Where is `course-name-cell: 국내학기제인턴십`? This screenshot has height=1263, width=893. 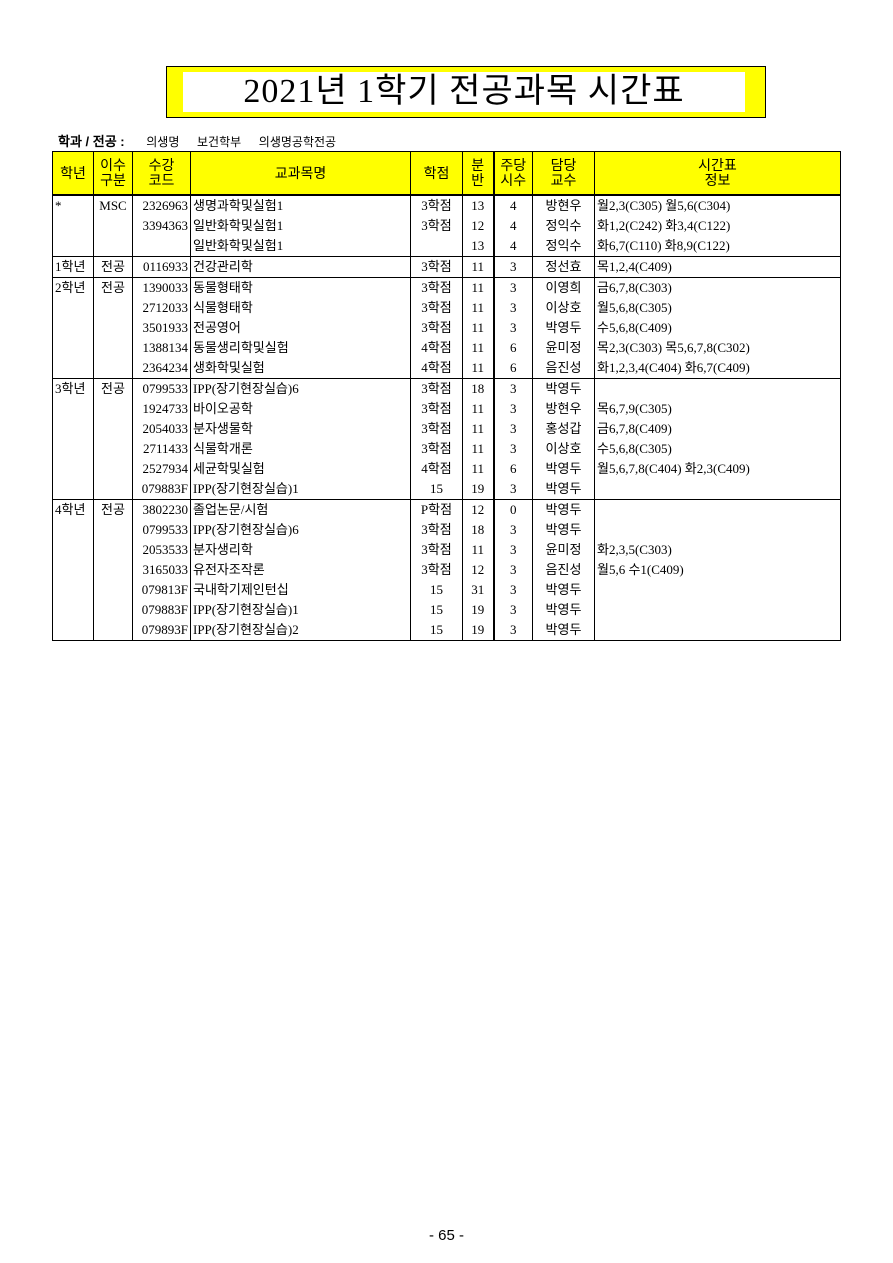 course-name-cell: 국내학기제인턴십 is located at coordinates (300, 590).